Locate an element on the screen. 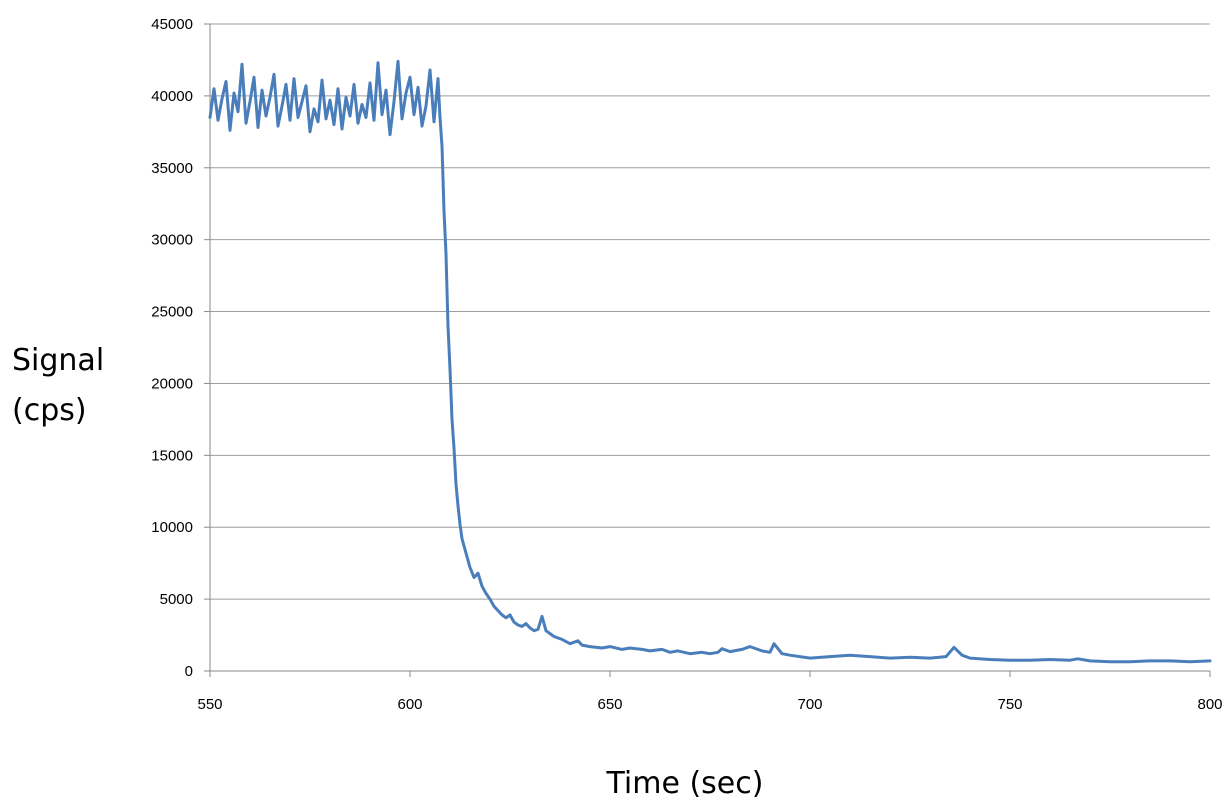  y-tick-label: 35000 is located at coordinates (172, 168).